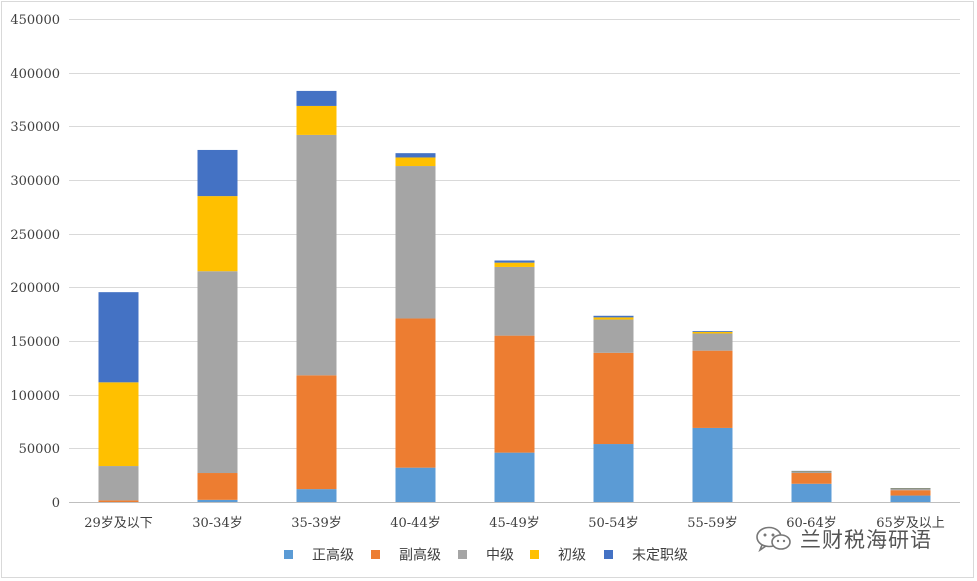 This screenshot has width=977, height=581. What do you see at coordinates (500, 556) in the screenshot?
I see `legend-label: 中级` at bounding box center [500, 556].